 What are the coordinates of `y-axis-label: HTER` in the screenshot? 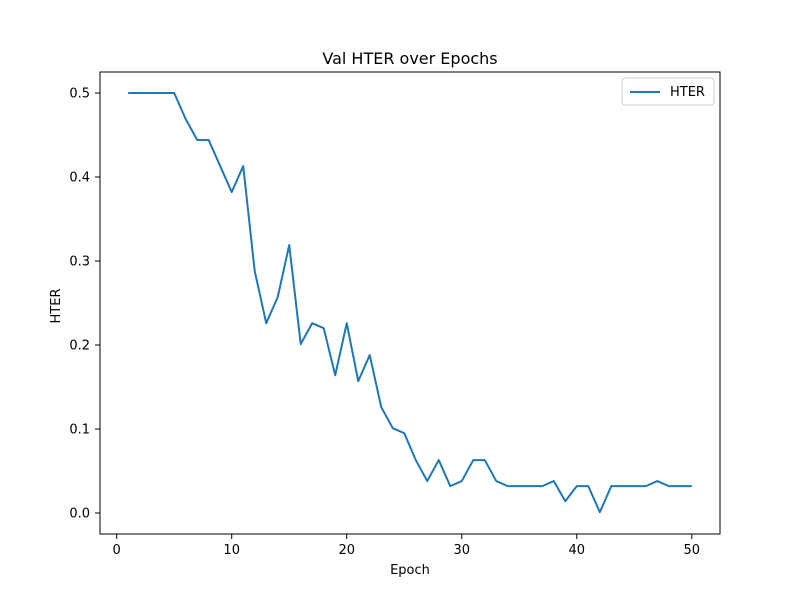 It's located at (56, 306).